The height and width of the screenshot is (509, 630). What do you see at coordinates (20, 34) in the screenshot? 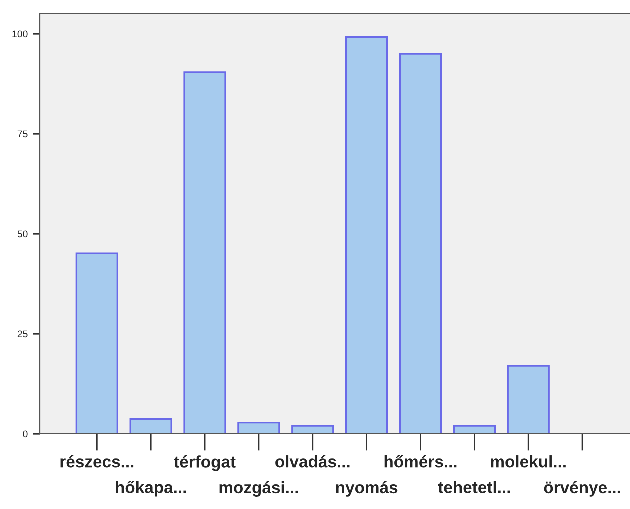
I see `y-tick-label: 100` at bounding box center [20, 34].